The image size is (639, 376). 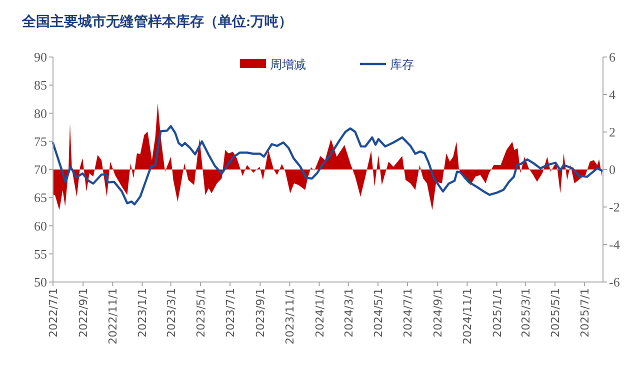 I want to click on x-tick-label: 2024/1/1, so click(x=319, y=313).